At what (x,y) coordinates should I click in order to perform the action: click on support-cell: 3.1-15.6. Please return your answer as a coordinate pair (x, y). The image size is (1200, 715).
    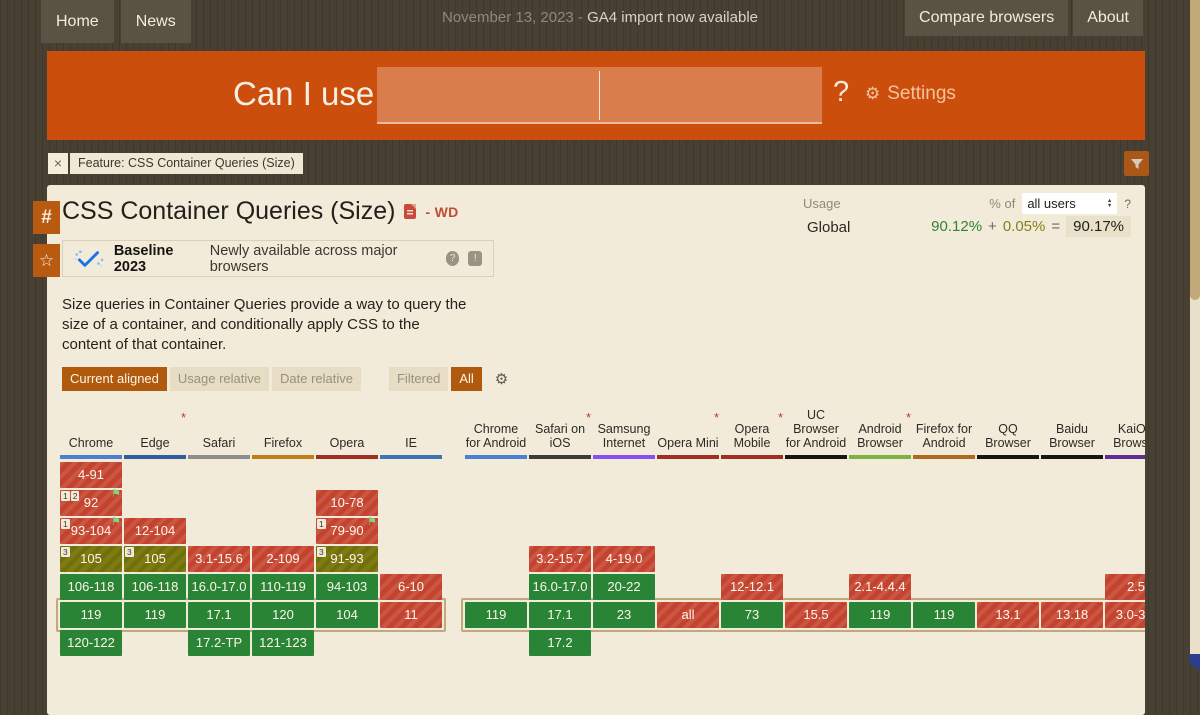
    Looking at the image, I should click on (219, 559).